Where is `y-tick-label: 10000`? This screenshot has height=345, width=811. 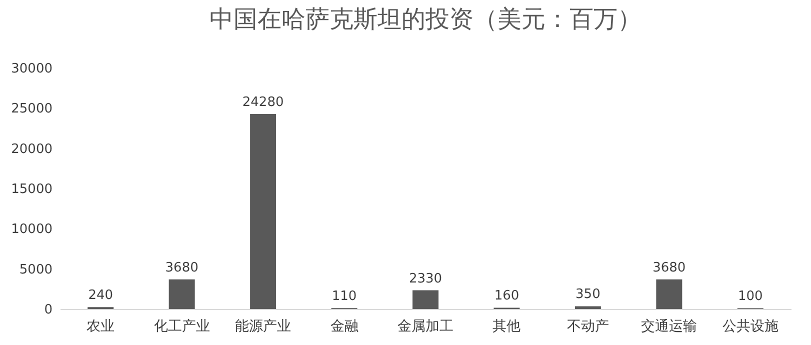
y-tick-label: 10000 is located at coordinates (31, 230).